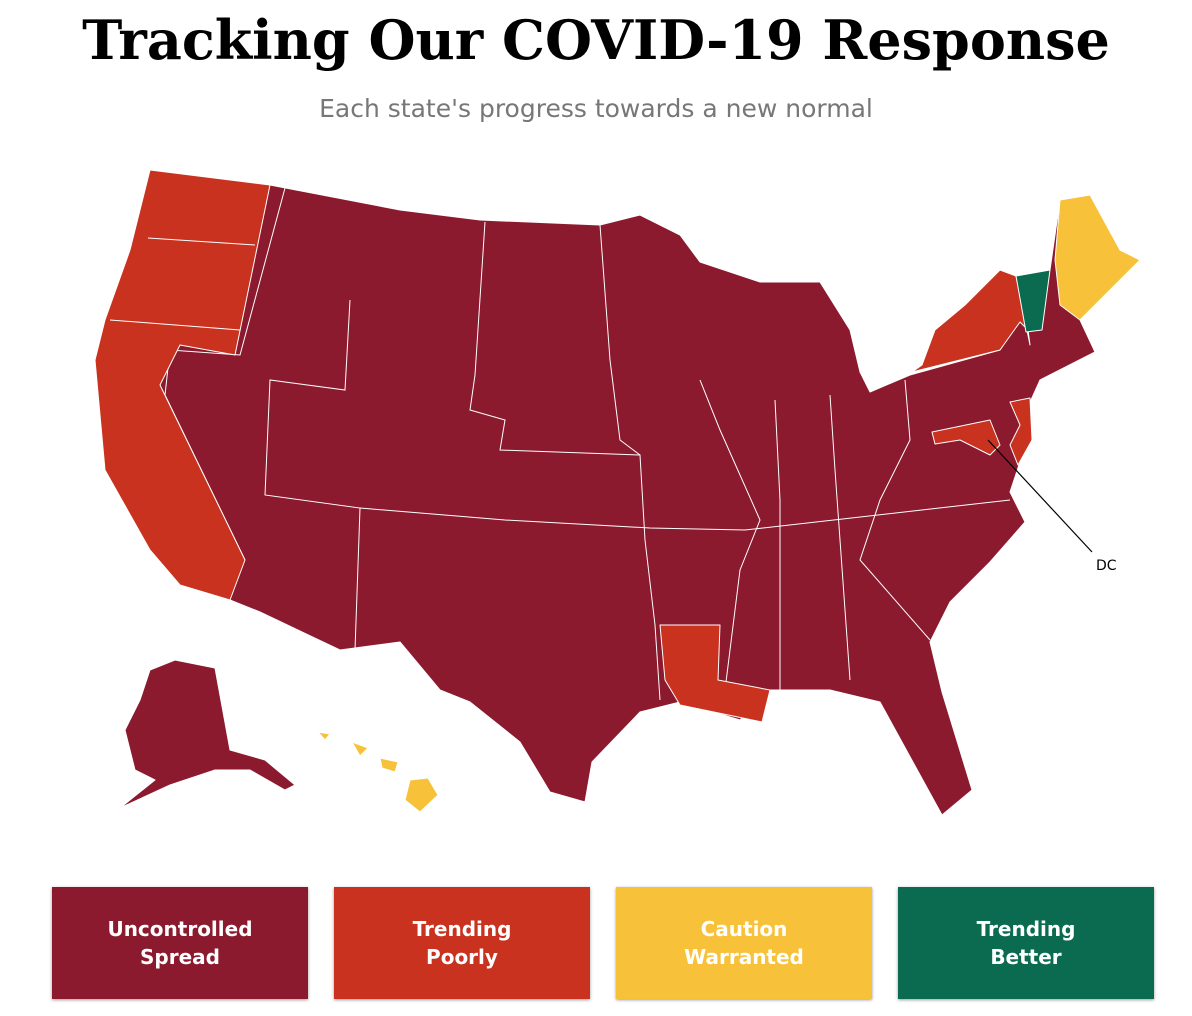 Image resolution: width=1192 pixels, height=1016 pixels. Describe the element at coordinates (1026, 943) in the screenshot. I see `legend-item: Trending Better` at that location.